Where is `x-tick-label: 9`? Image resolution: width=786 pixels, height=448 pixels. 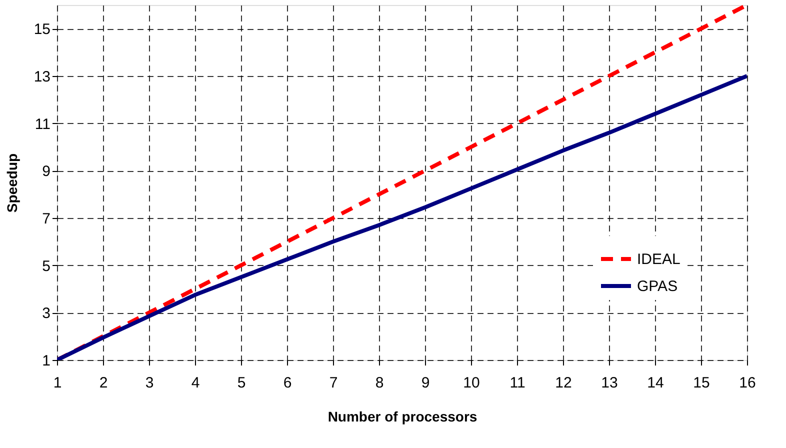 x-tick-label: 9 is located at coordinates (425, 383).